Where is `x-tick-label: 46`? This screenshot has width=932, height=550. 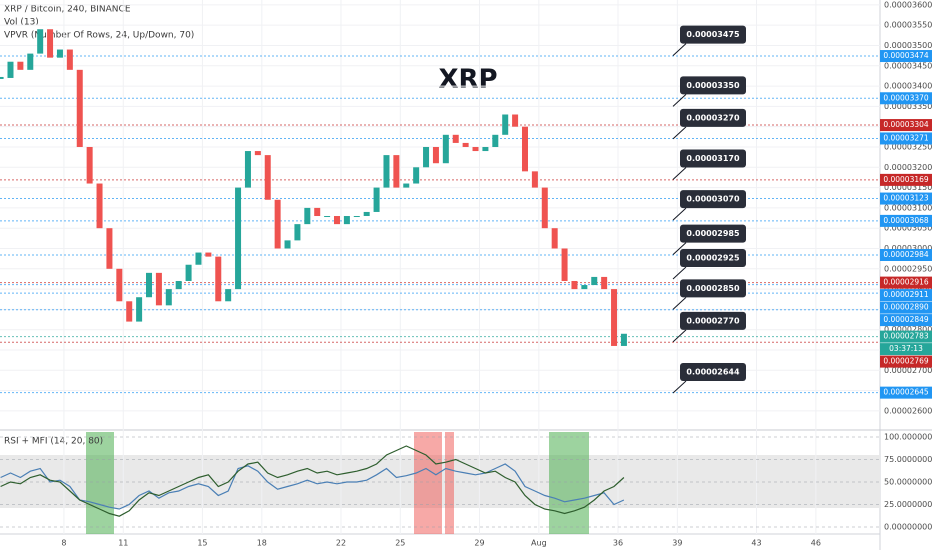
x-tick-label: 46 is located at coordinates (816, 543).